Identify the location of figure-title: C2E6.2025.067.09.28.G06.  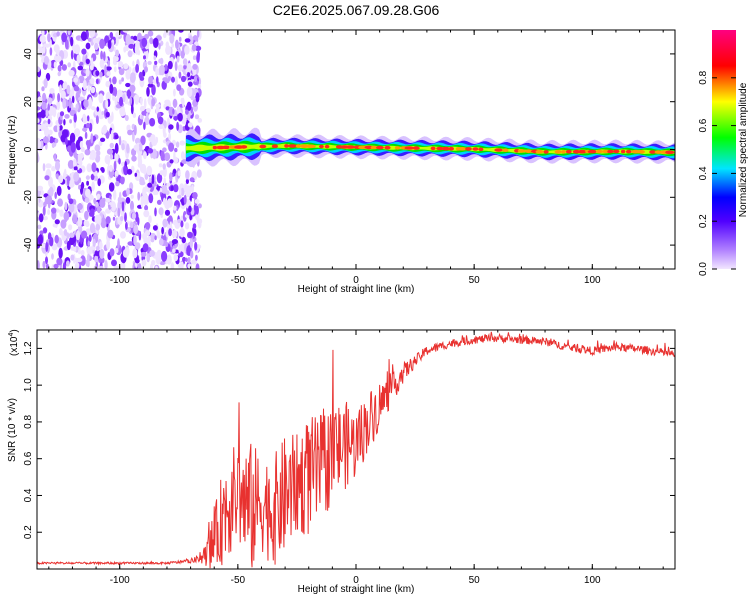
(356, 10).